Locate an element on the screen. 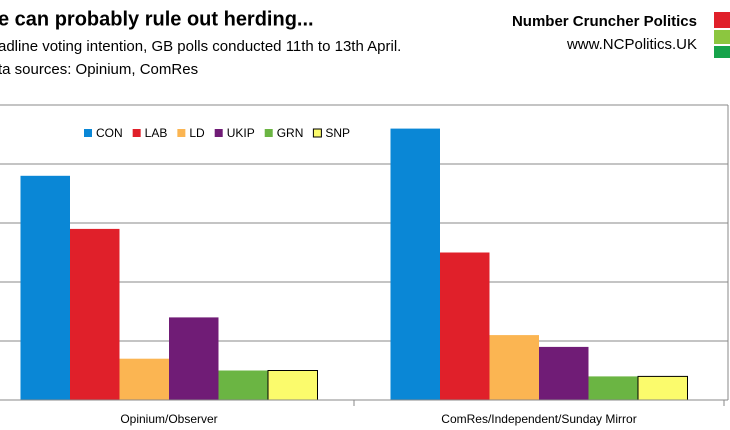  brand-name: Number Cruncher Politics is located at coordinates (604, 21).